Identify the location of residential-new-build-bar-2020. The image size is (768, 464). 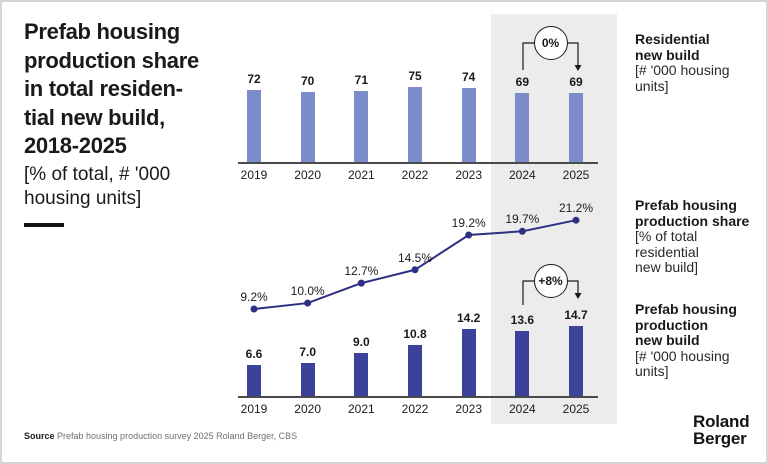
(307, 127).